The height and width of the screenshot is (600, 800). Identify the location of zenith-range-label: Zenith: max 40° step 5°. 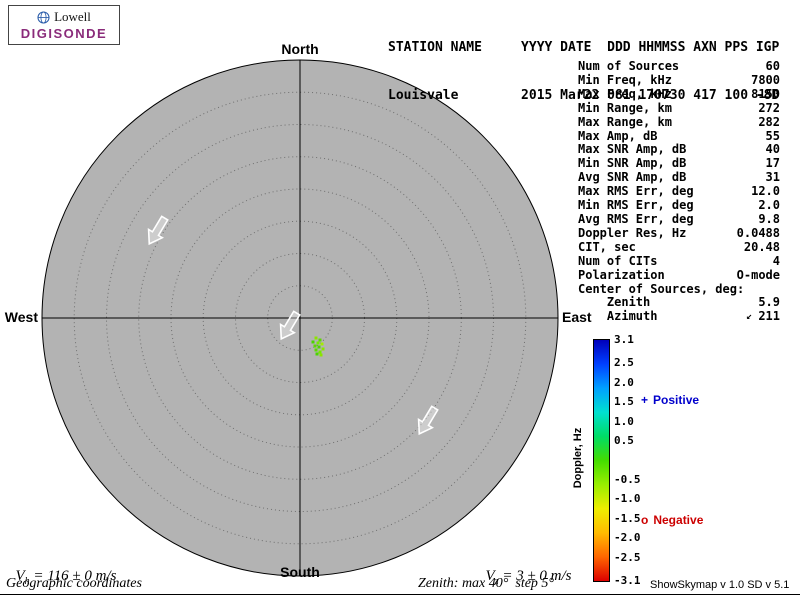
(486, 583).